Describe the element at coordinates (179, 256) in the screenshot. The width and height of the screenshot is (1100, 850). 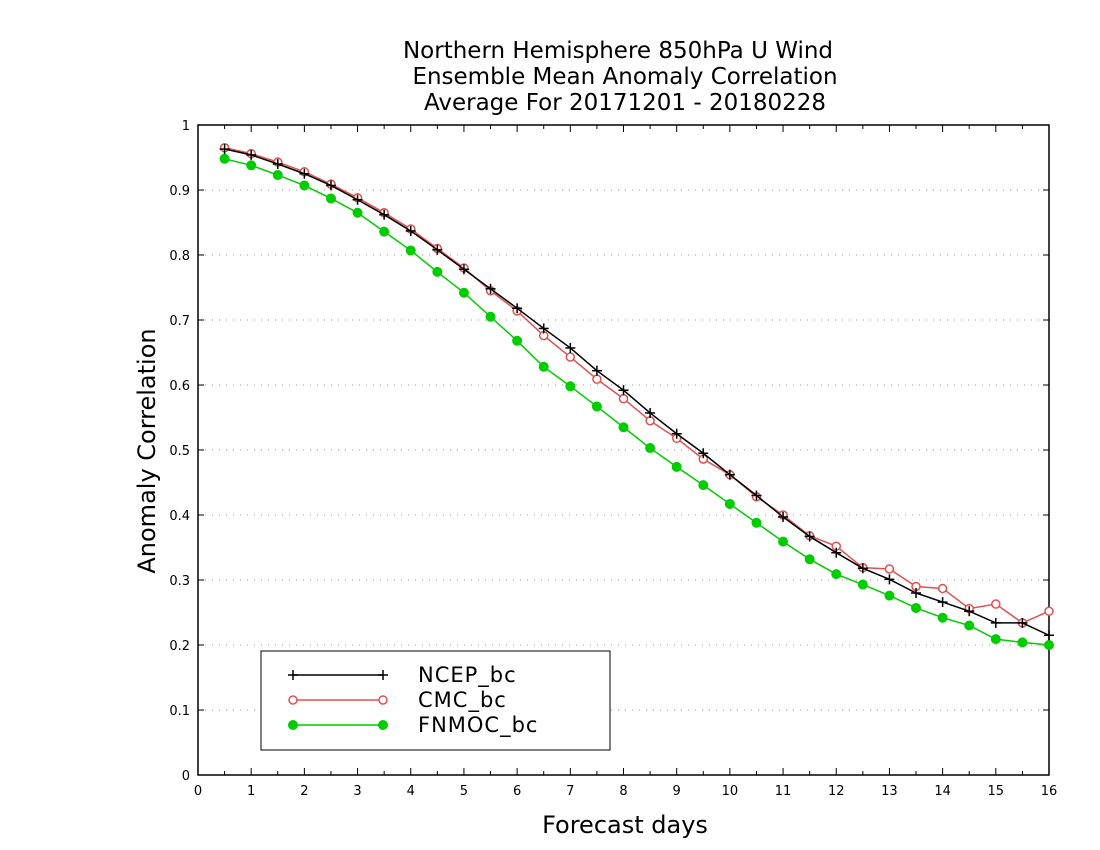
I see `y-tick-label-8: 0.8` at that location.